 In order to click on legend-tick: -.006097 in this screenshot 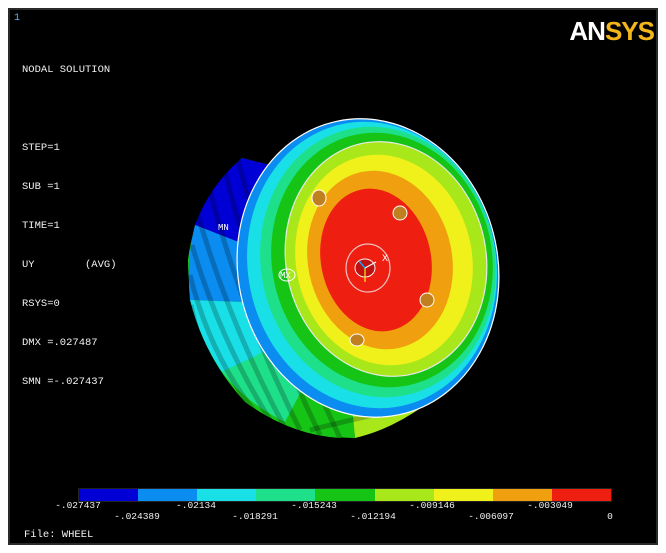, I will do `click(491, 516)`.